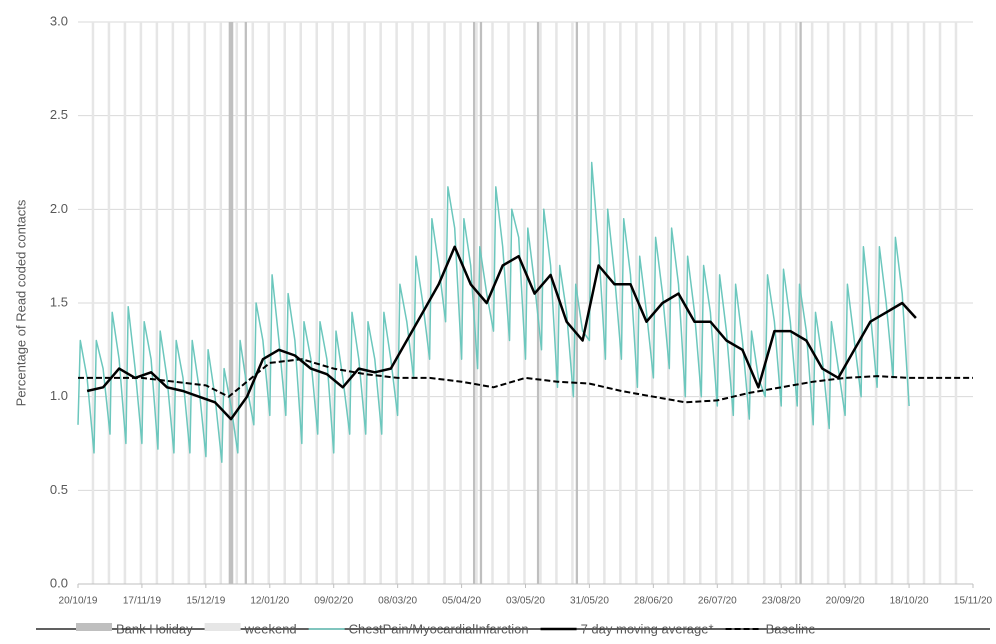 The height and width of the screenshot is (644, 996). I want to click on x-tick-label: 09/02/20, so click(333, 601).